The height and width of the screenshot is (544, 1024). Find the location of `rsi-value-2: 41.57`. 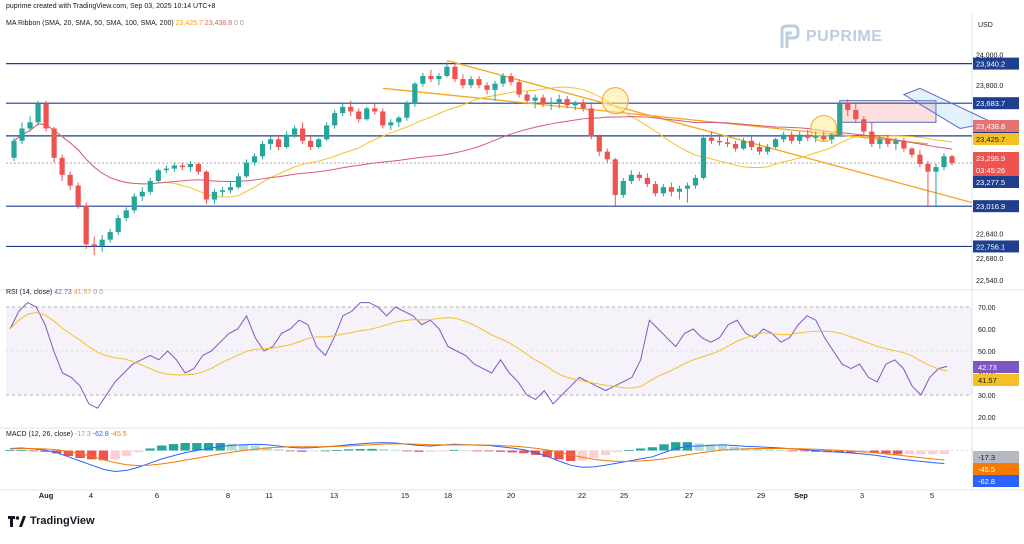

rsi-value-2: 41.57 is located at coordinates (82, 292).